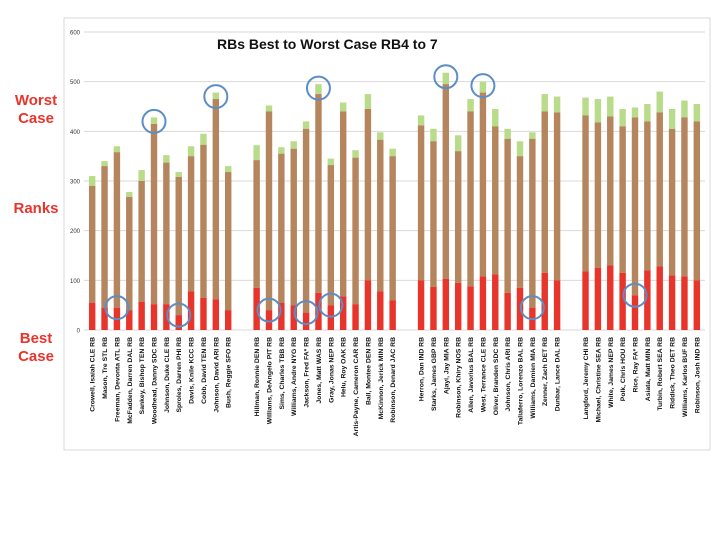 The height and width of the screenshot is (540, 720). I want to click on x-tick-label: Zenner, Zach DET RB, so click(545, 371).